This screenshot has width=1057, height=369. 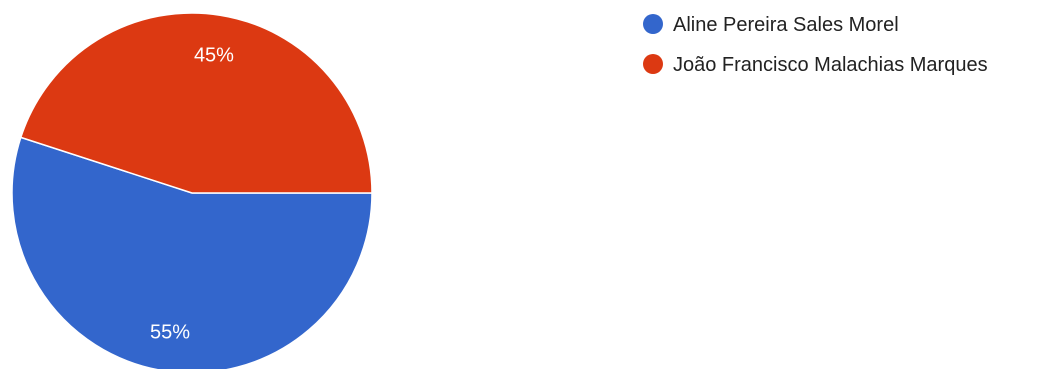 I want to click on legend-label-1: Aline Pereira Sales Morel, so click(x=786, y=25).